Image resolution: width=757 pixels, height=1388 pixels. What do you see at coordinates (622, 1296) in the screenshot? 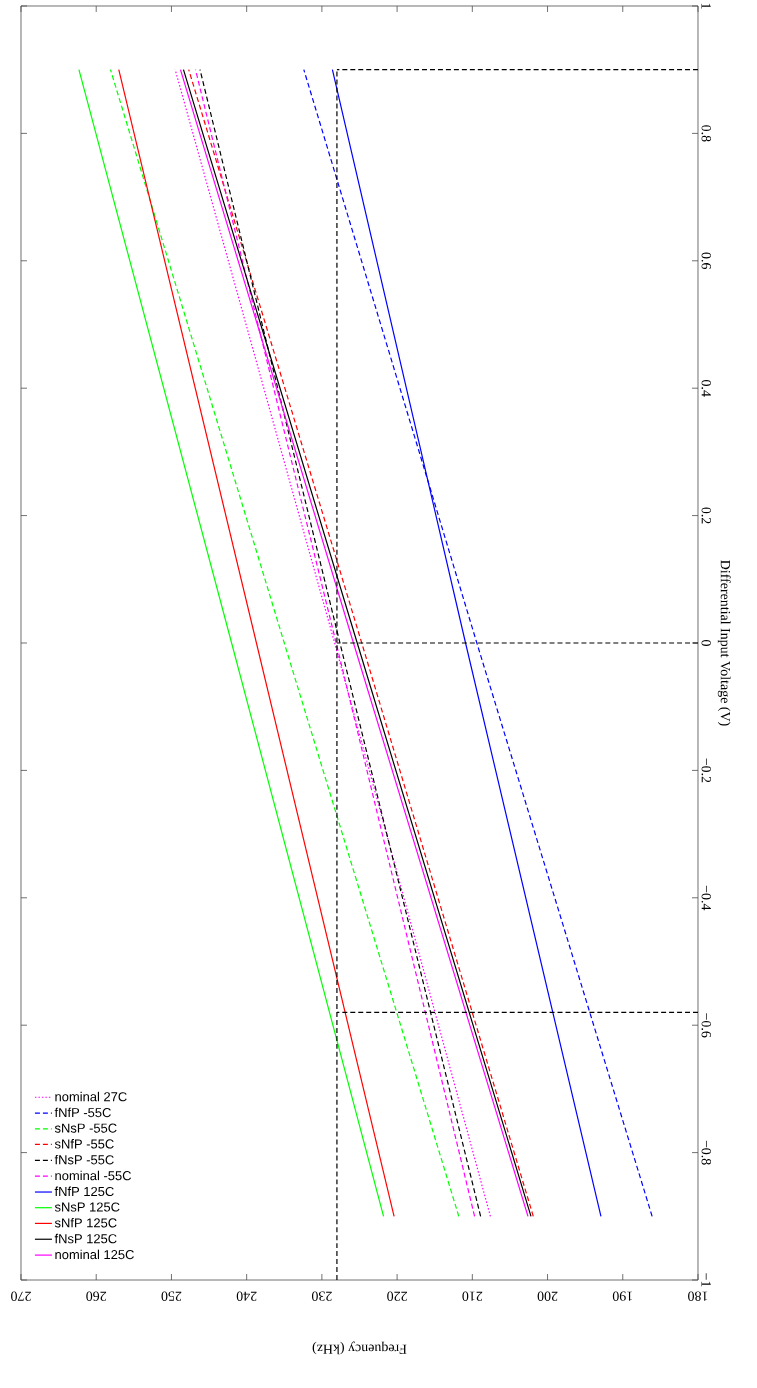
I see `x-tick-label: 190` at bounding box center [622, 1296].